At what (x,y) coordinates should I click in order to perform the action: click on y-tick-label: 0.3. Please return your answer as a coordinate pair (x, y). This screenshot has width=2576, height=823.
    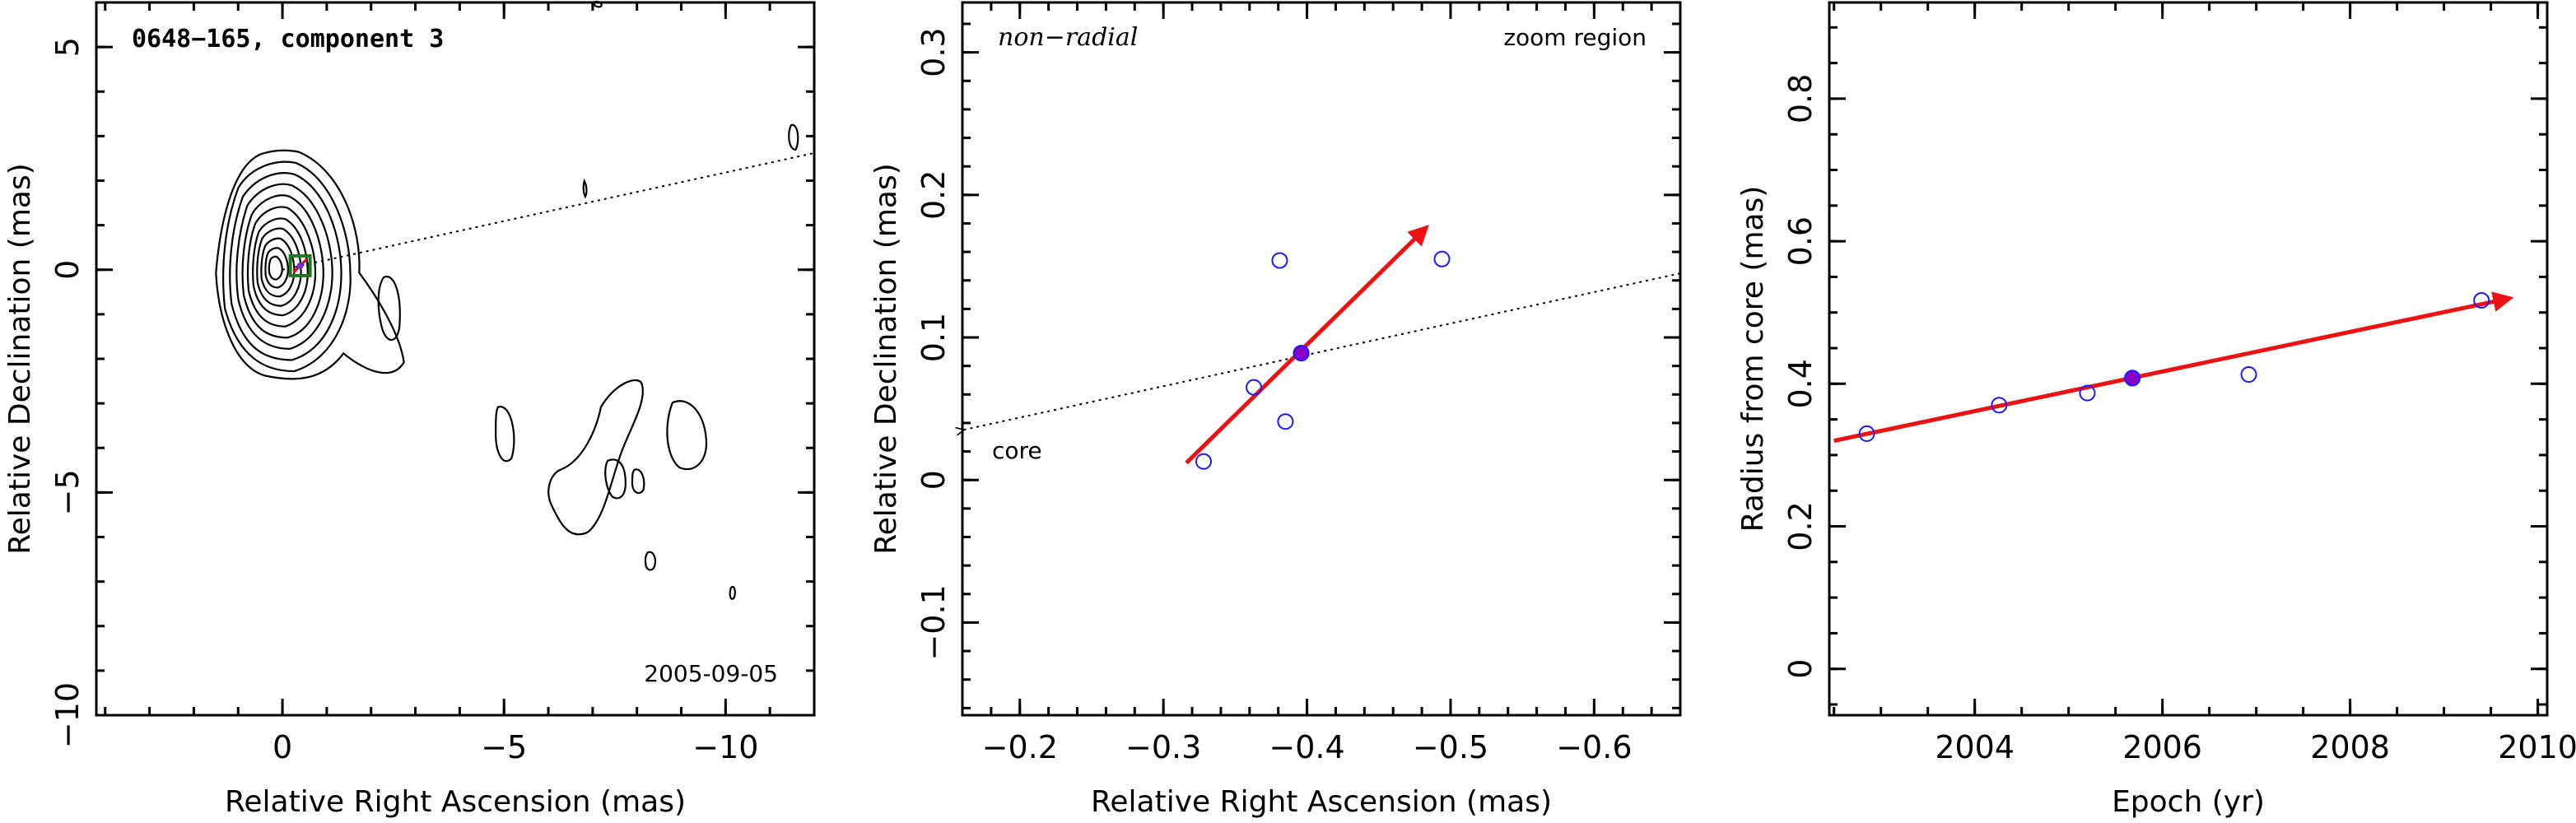
    Looking at the image, I should click on (933, 52).